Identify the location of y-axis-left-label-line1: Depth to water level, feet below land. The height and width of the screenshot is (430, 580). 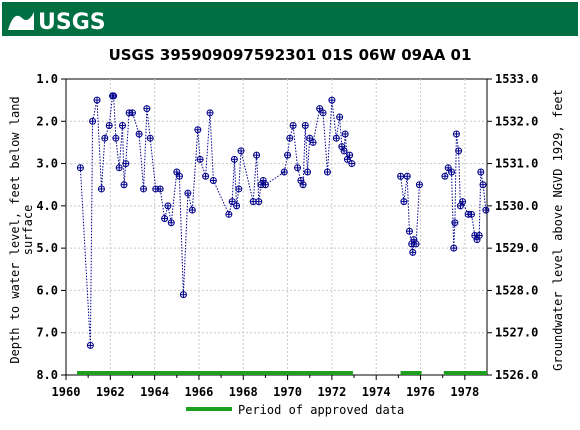
(15, 229).